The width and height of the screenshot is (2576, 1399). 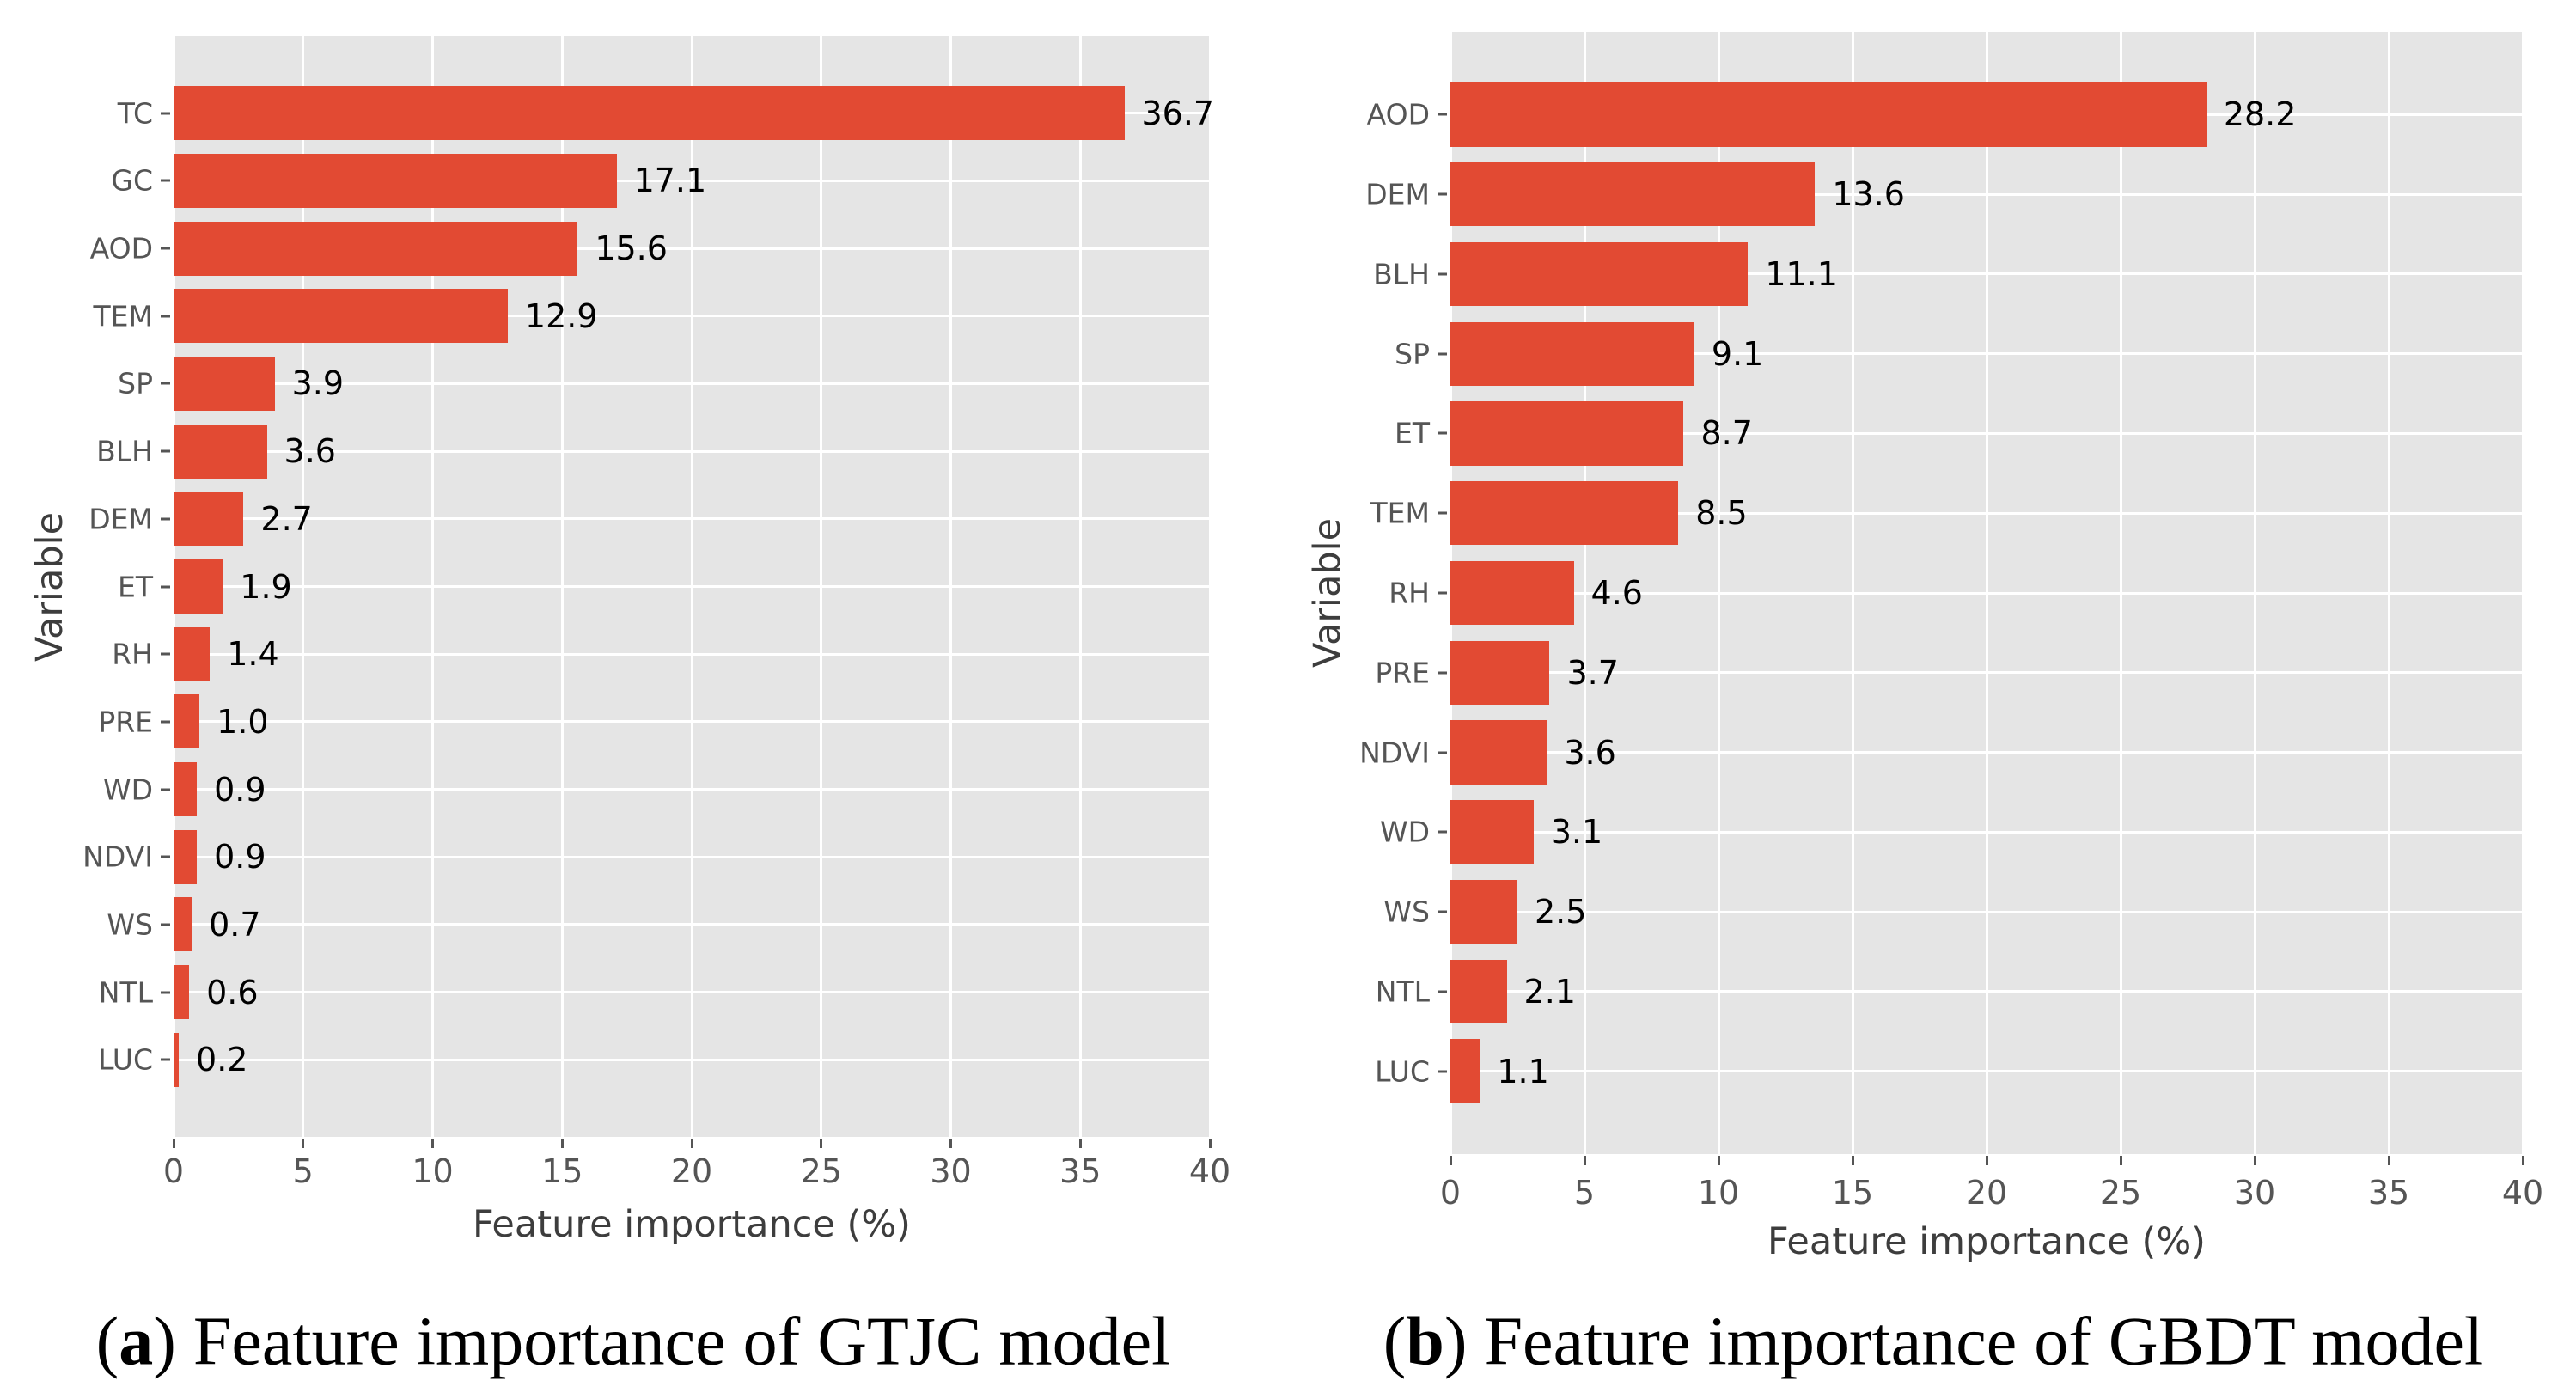 I want to click on bar-value-label: 1.0, so click(x=243, y=721).